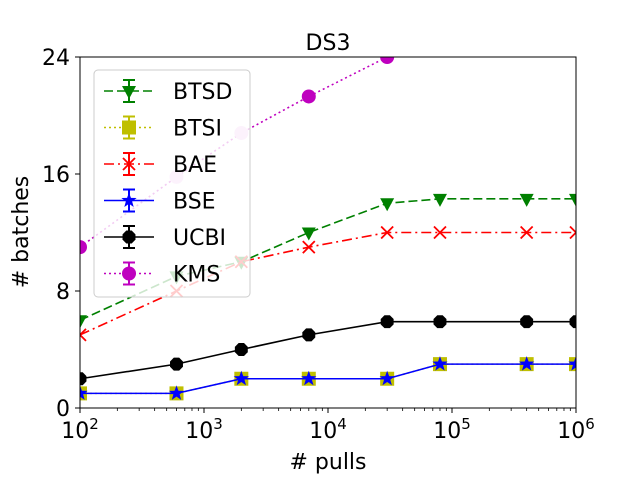  Describe the element at coordinates (129, 127) in the screenshot. I see `legend-marker-btsi` at that location.